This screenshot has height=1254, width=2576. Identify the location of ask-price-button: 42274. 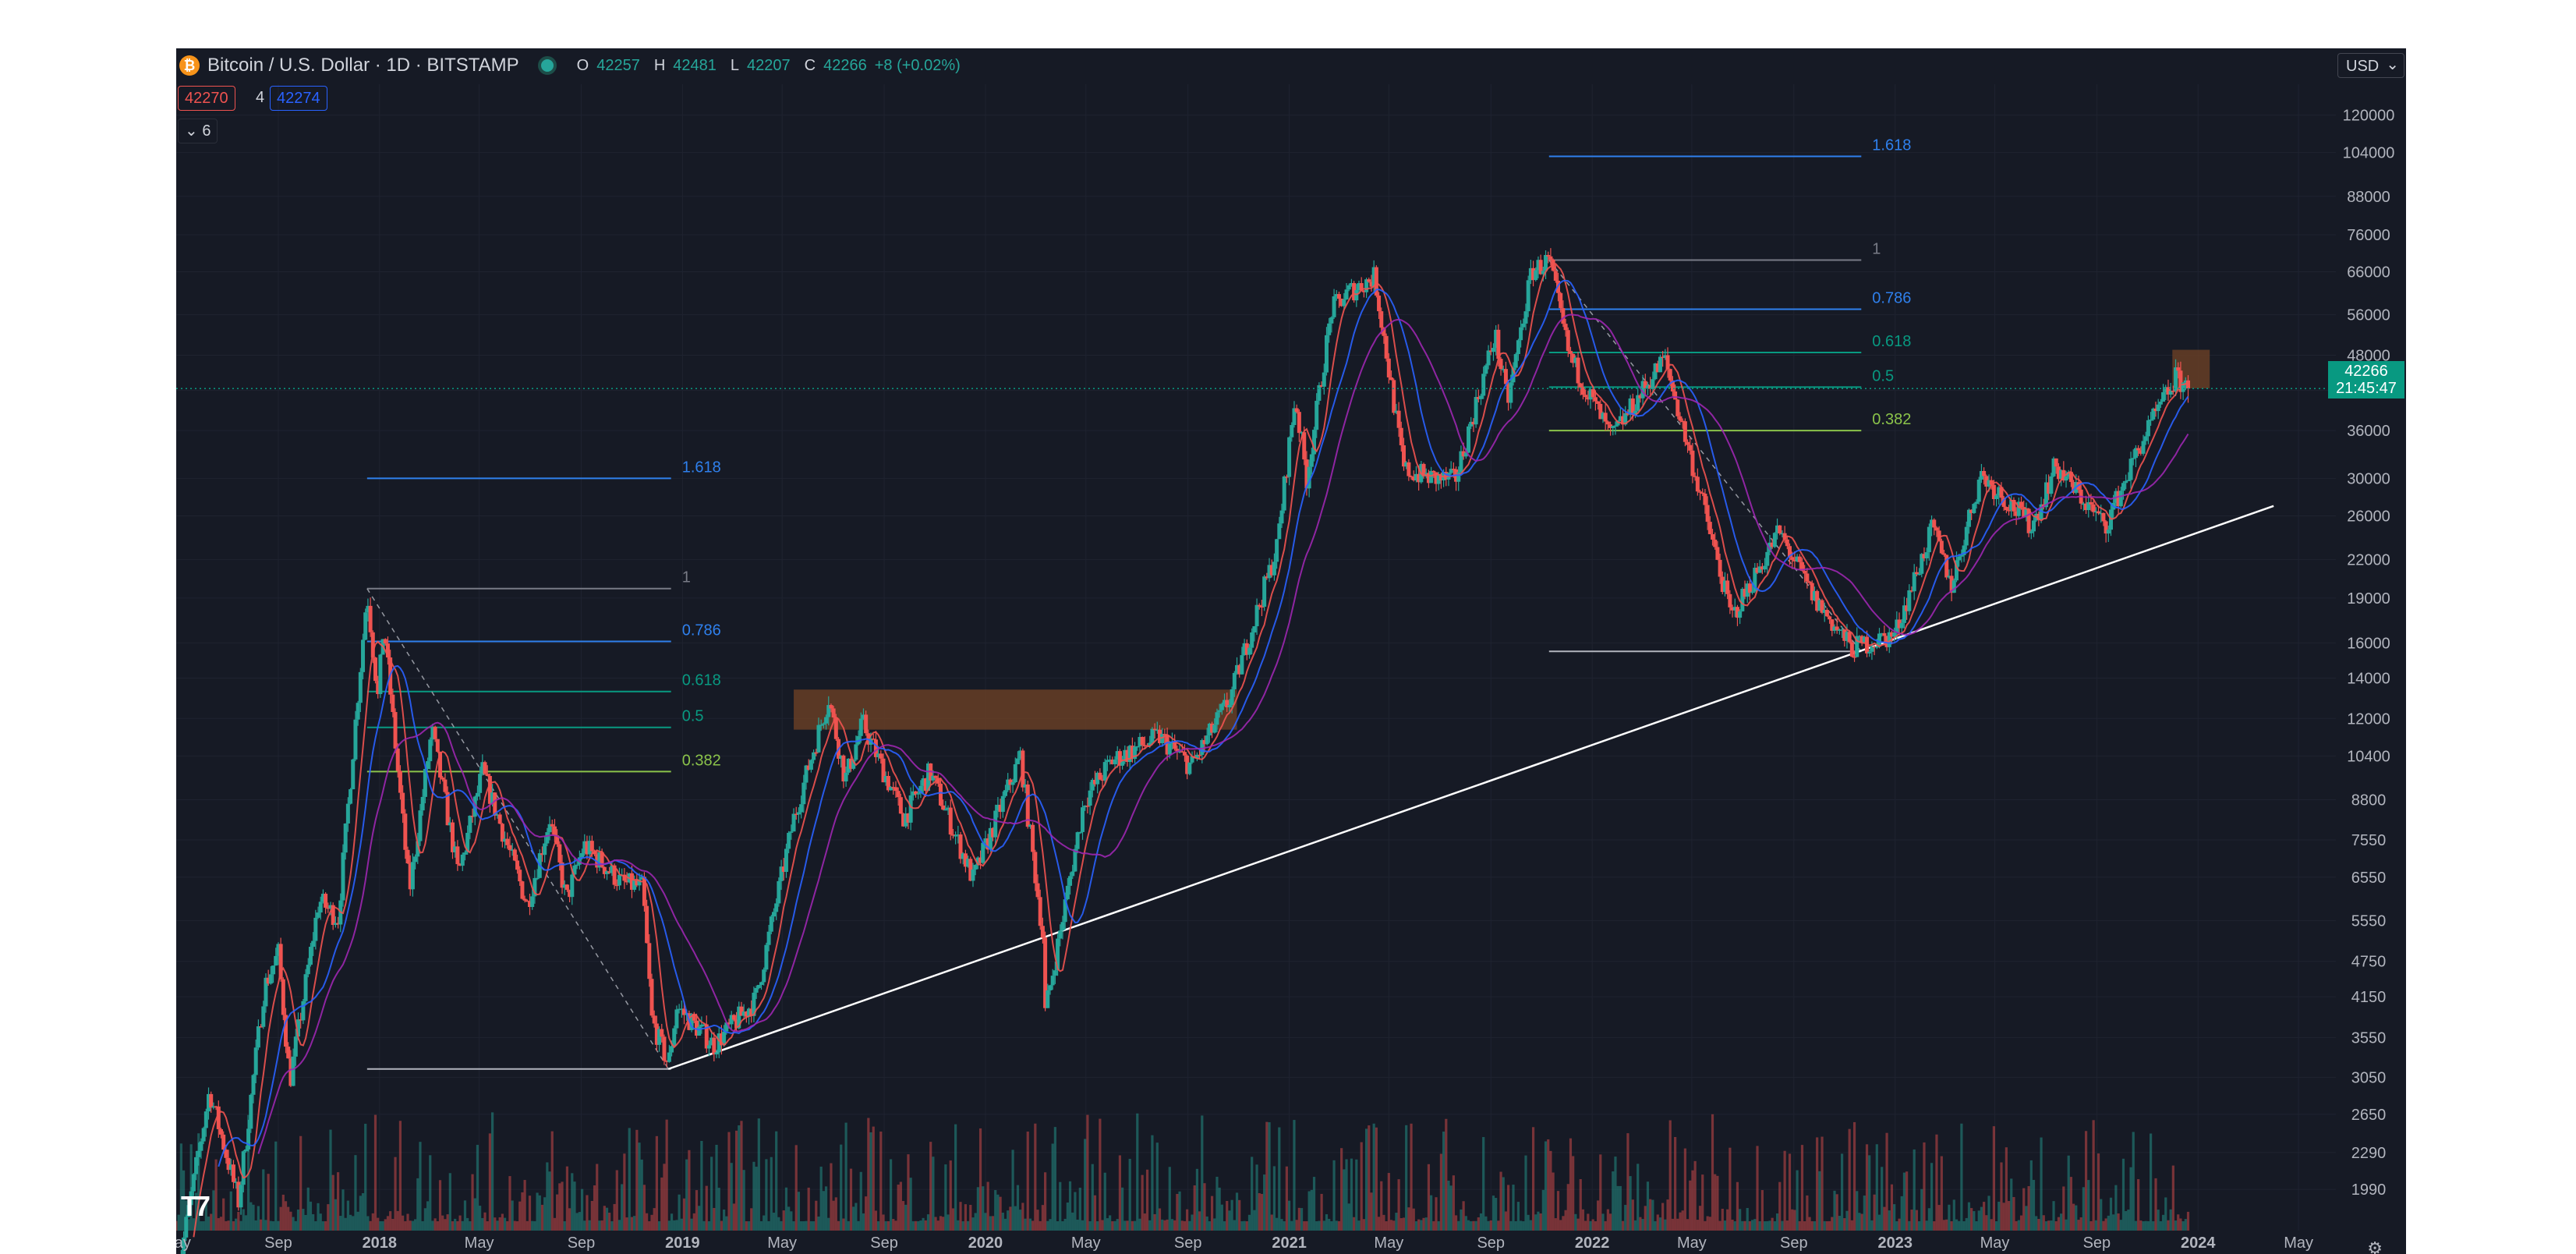
(298, 98).